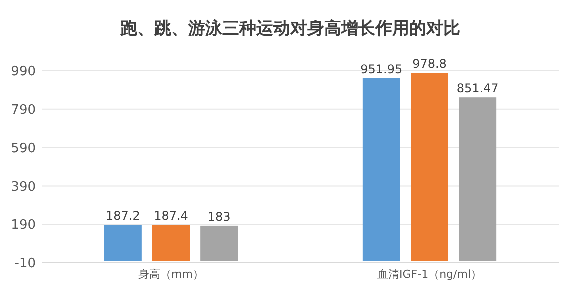 This screenshot has height=283, width=581. Describe the element at coordinates (23, 110) in the screenshot. I see `y-tick-label: 790` at that location.